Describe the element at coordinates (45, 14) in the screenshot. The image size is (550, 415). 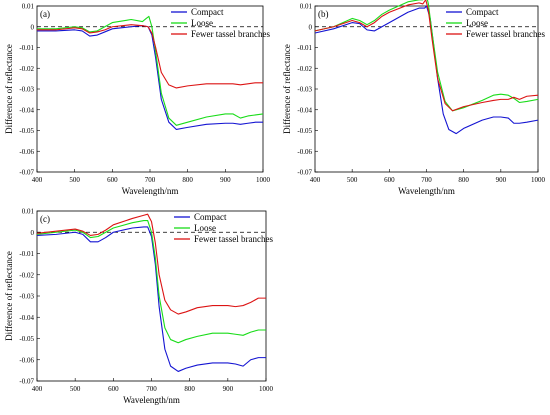
I see `panel-label: (a)` at that location.